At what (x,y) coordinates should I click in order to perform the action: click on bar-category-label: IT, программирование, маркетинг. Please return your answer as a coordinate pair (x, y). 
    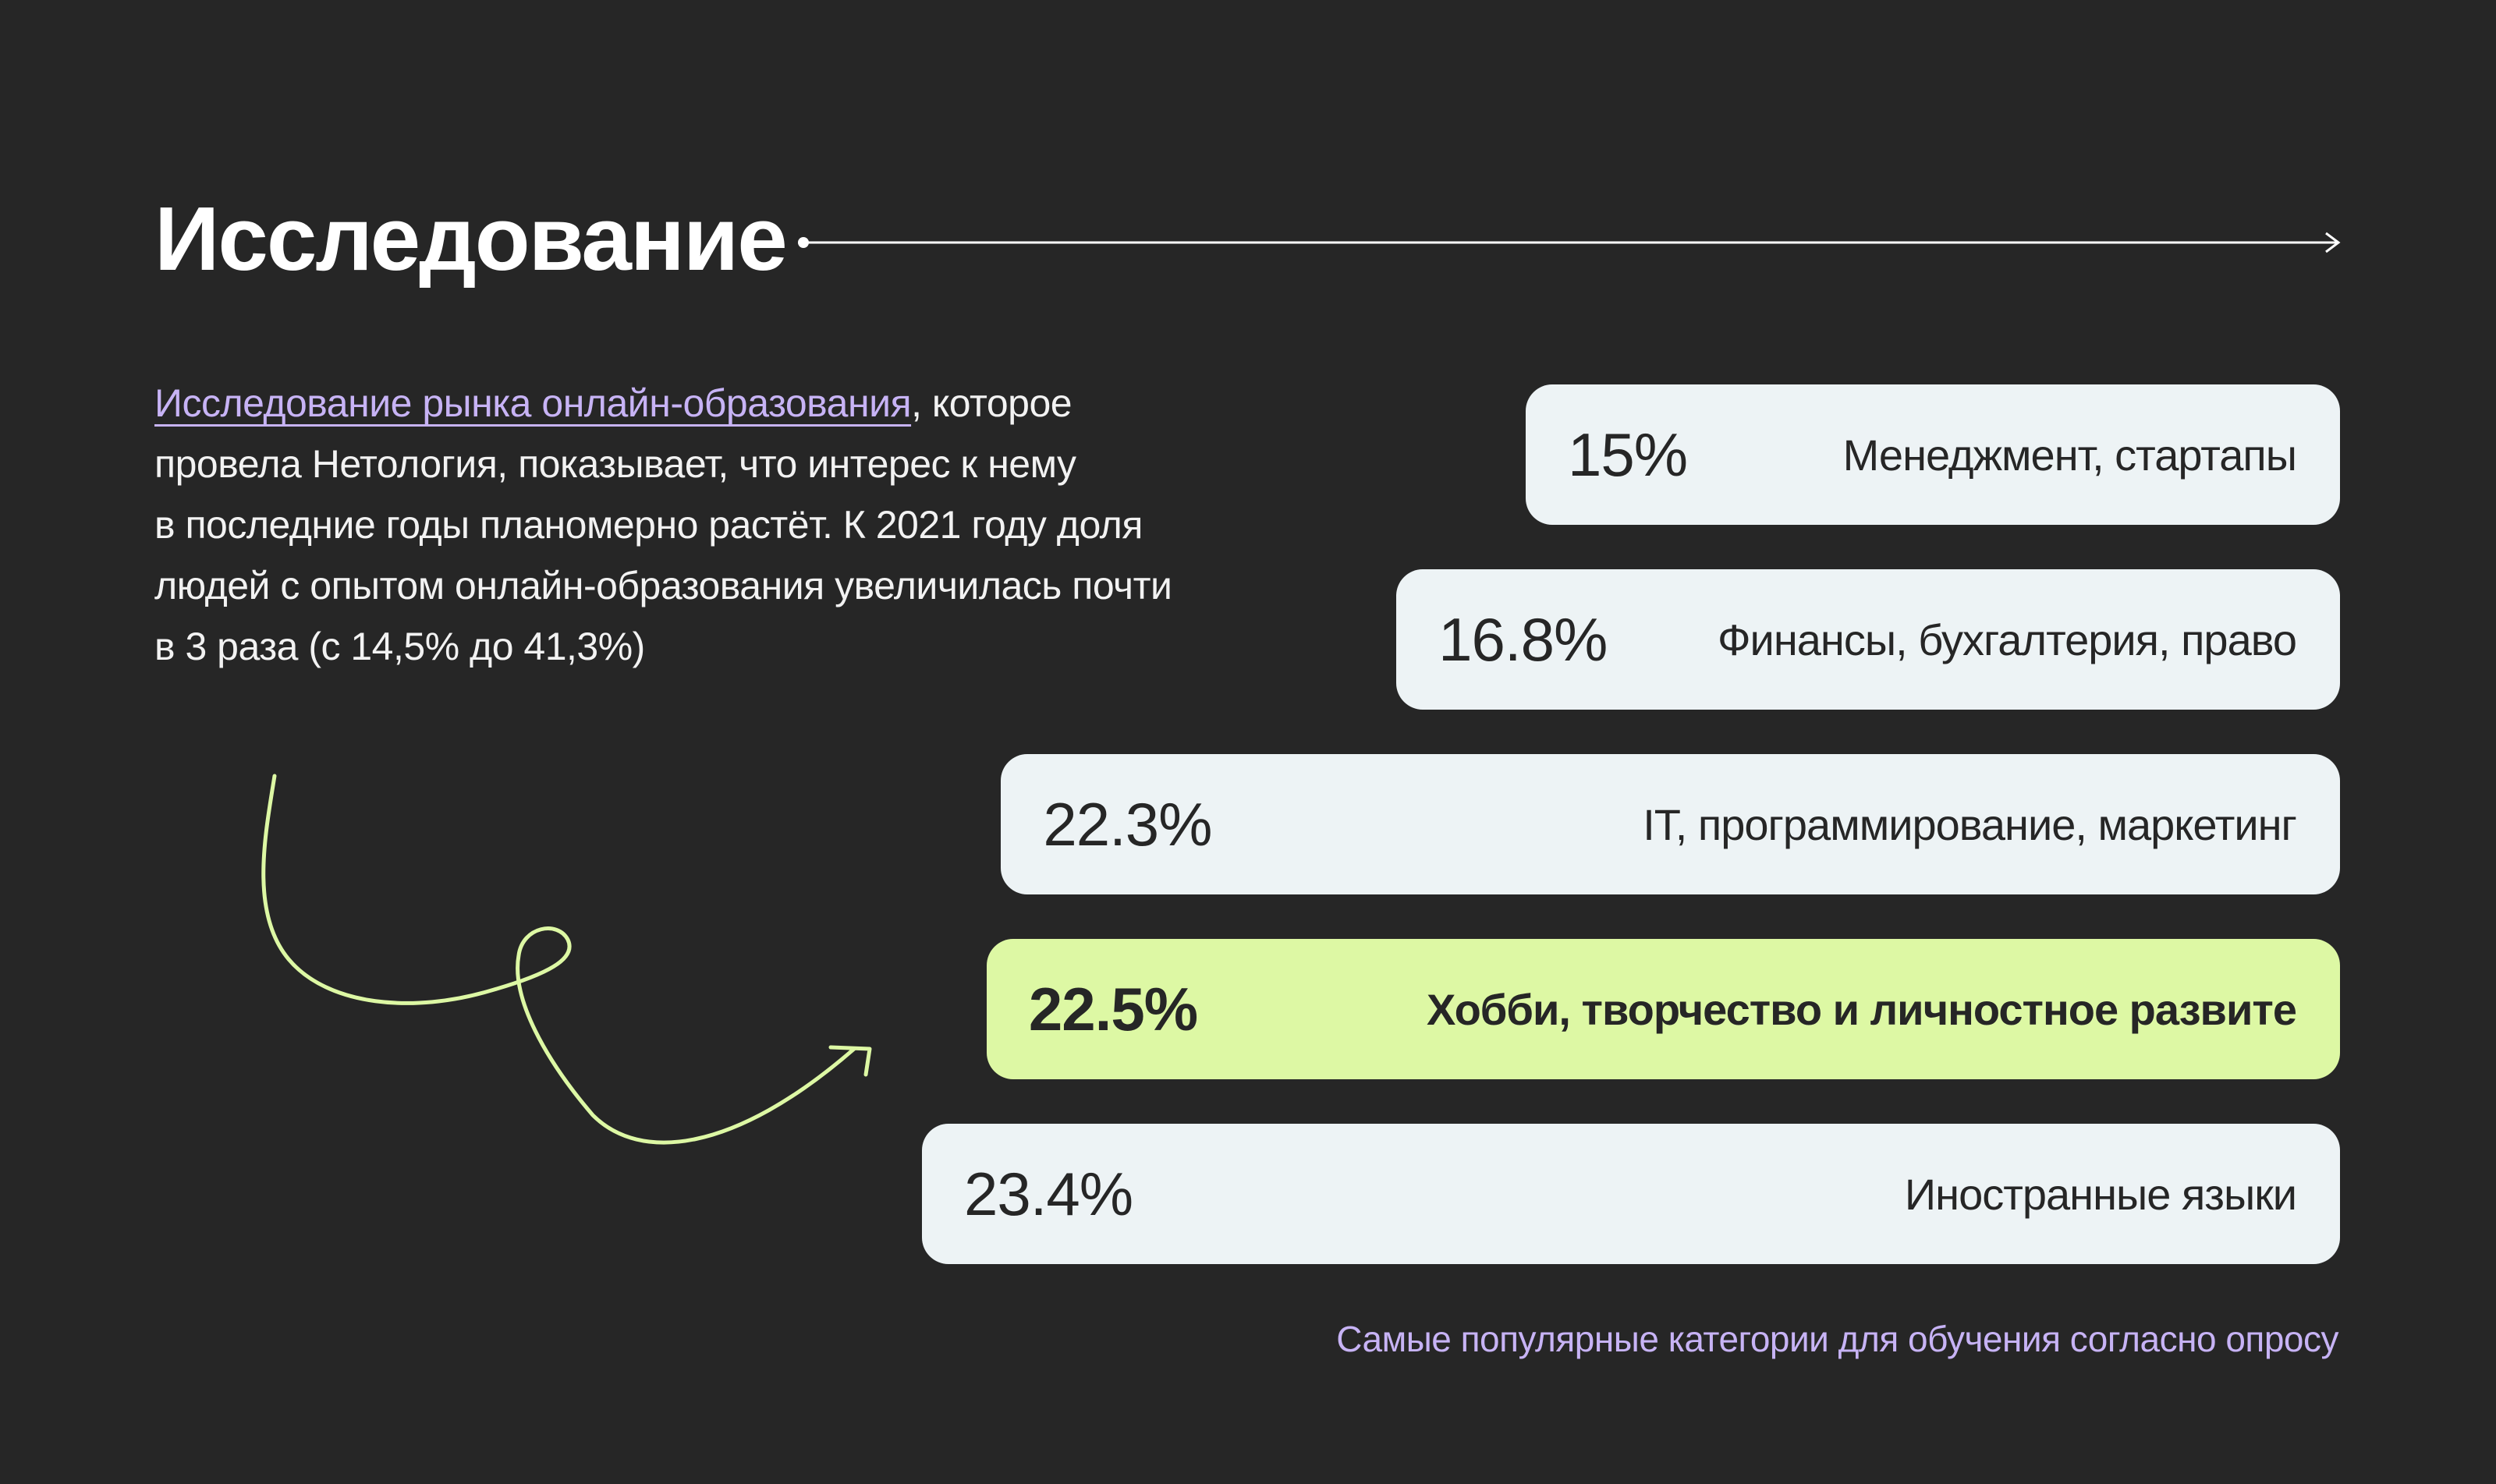
    Looking at the image, I should click on (1970, 824).